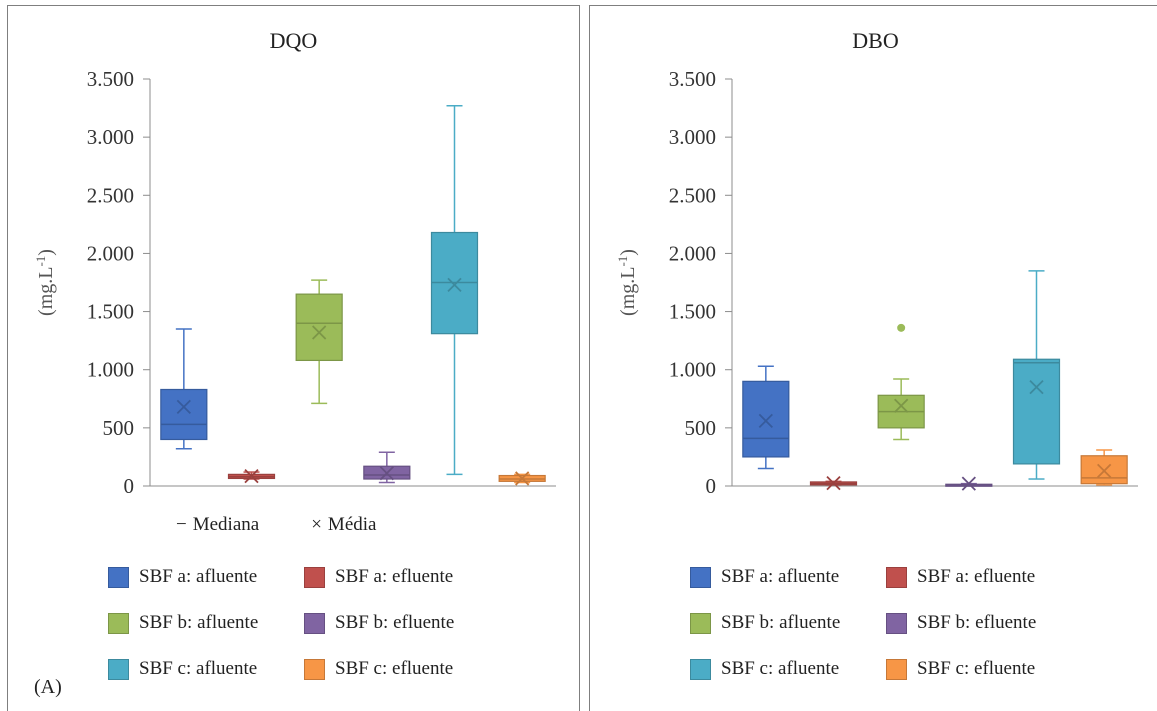  What do you see at coordinates (901, 327) in the screenshot?
I see `outlier-point` at bounding box center [901, 327].